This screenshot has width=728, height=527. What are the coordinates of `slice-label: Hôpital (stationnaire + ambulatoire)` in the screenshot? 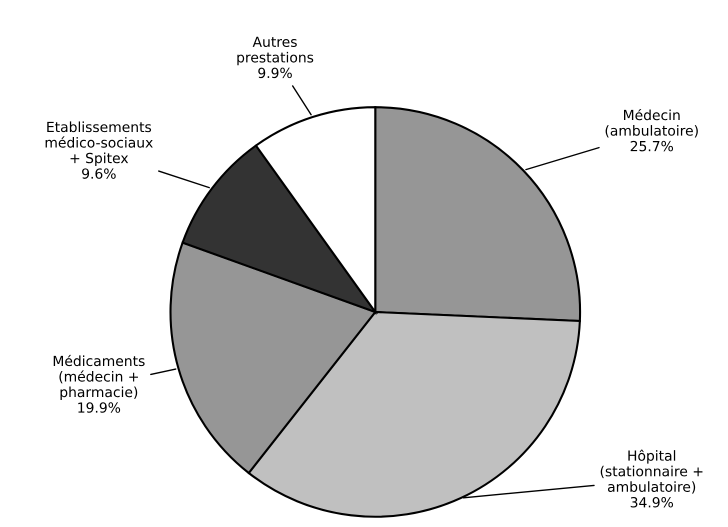 It's located at (651, 472).